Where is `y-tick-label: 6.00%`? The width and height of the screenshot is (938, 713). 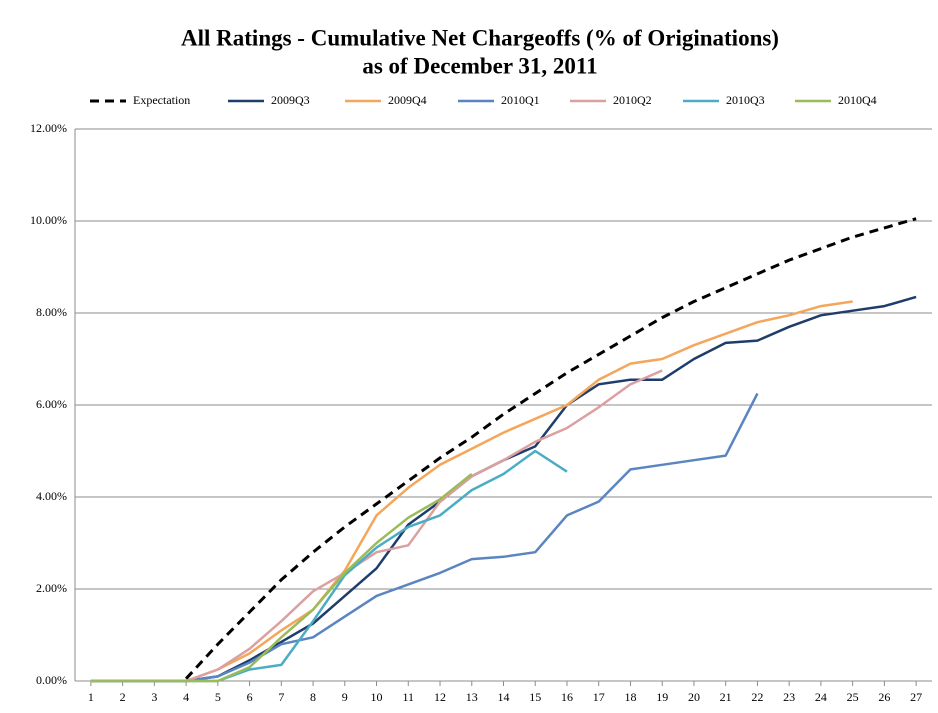
y-tick-label: 6.00% is located at coordinates (51, 404).